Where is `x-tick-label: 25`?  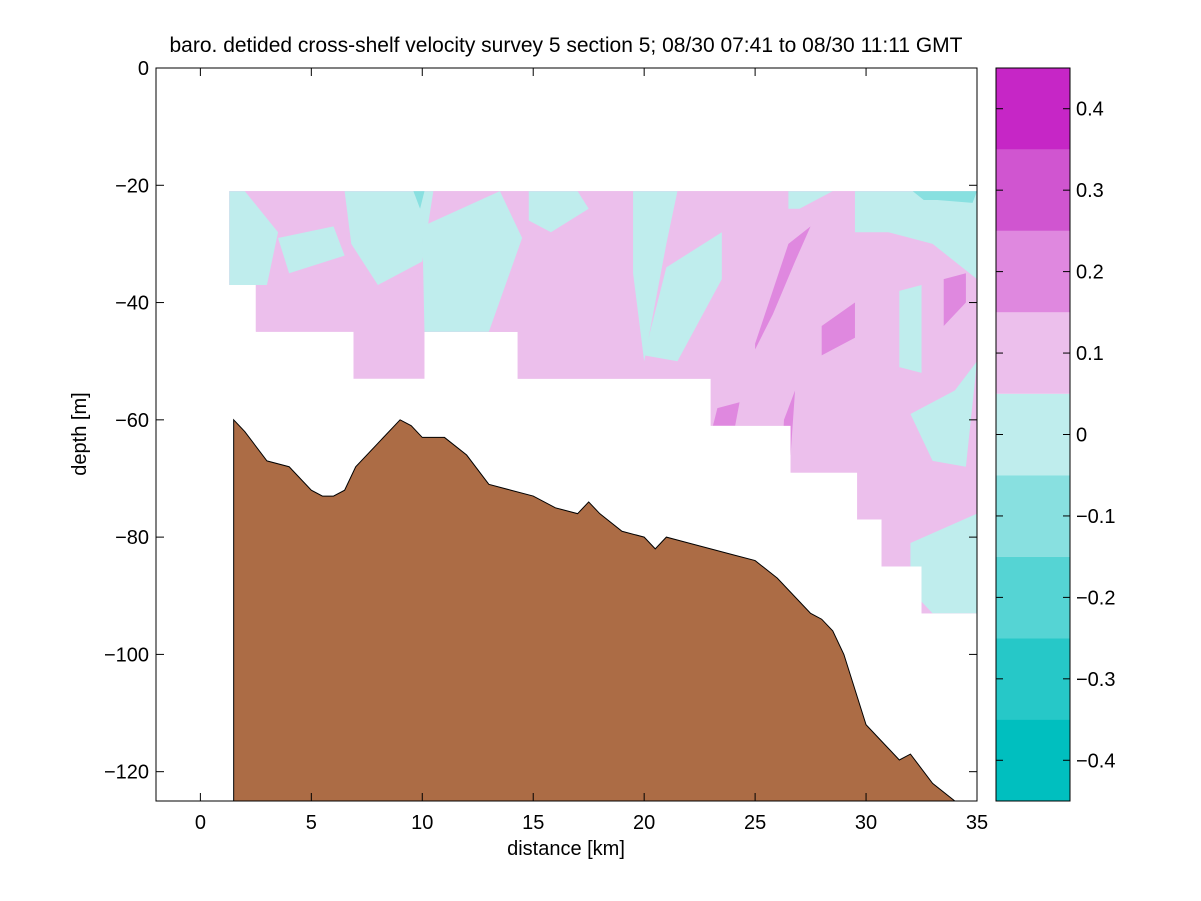 x-tick-label: 25 is located at coordinates (755, 823).